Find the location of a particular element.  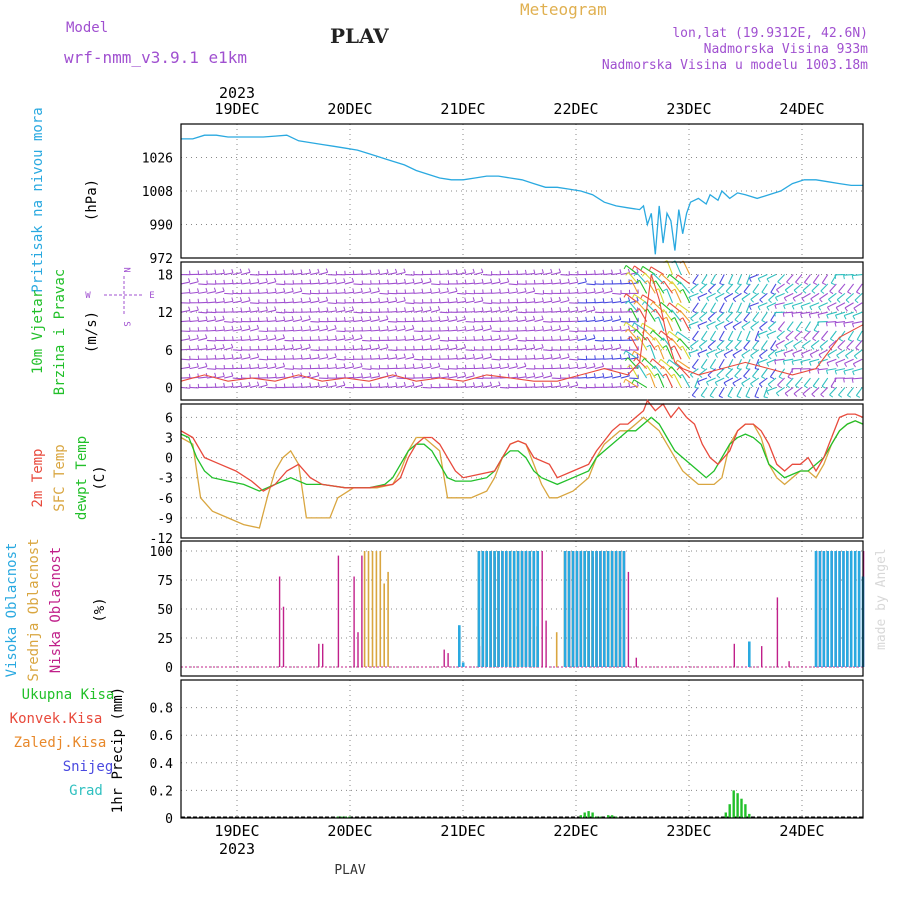

cloud-unit: (%) is located at coordinates (100, 609).